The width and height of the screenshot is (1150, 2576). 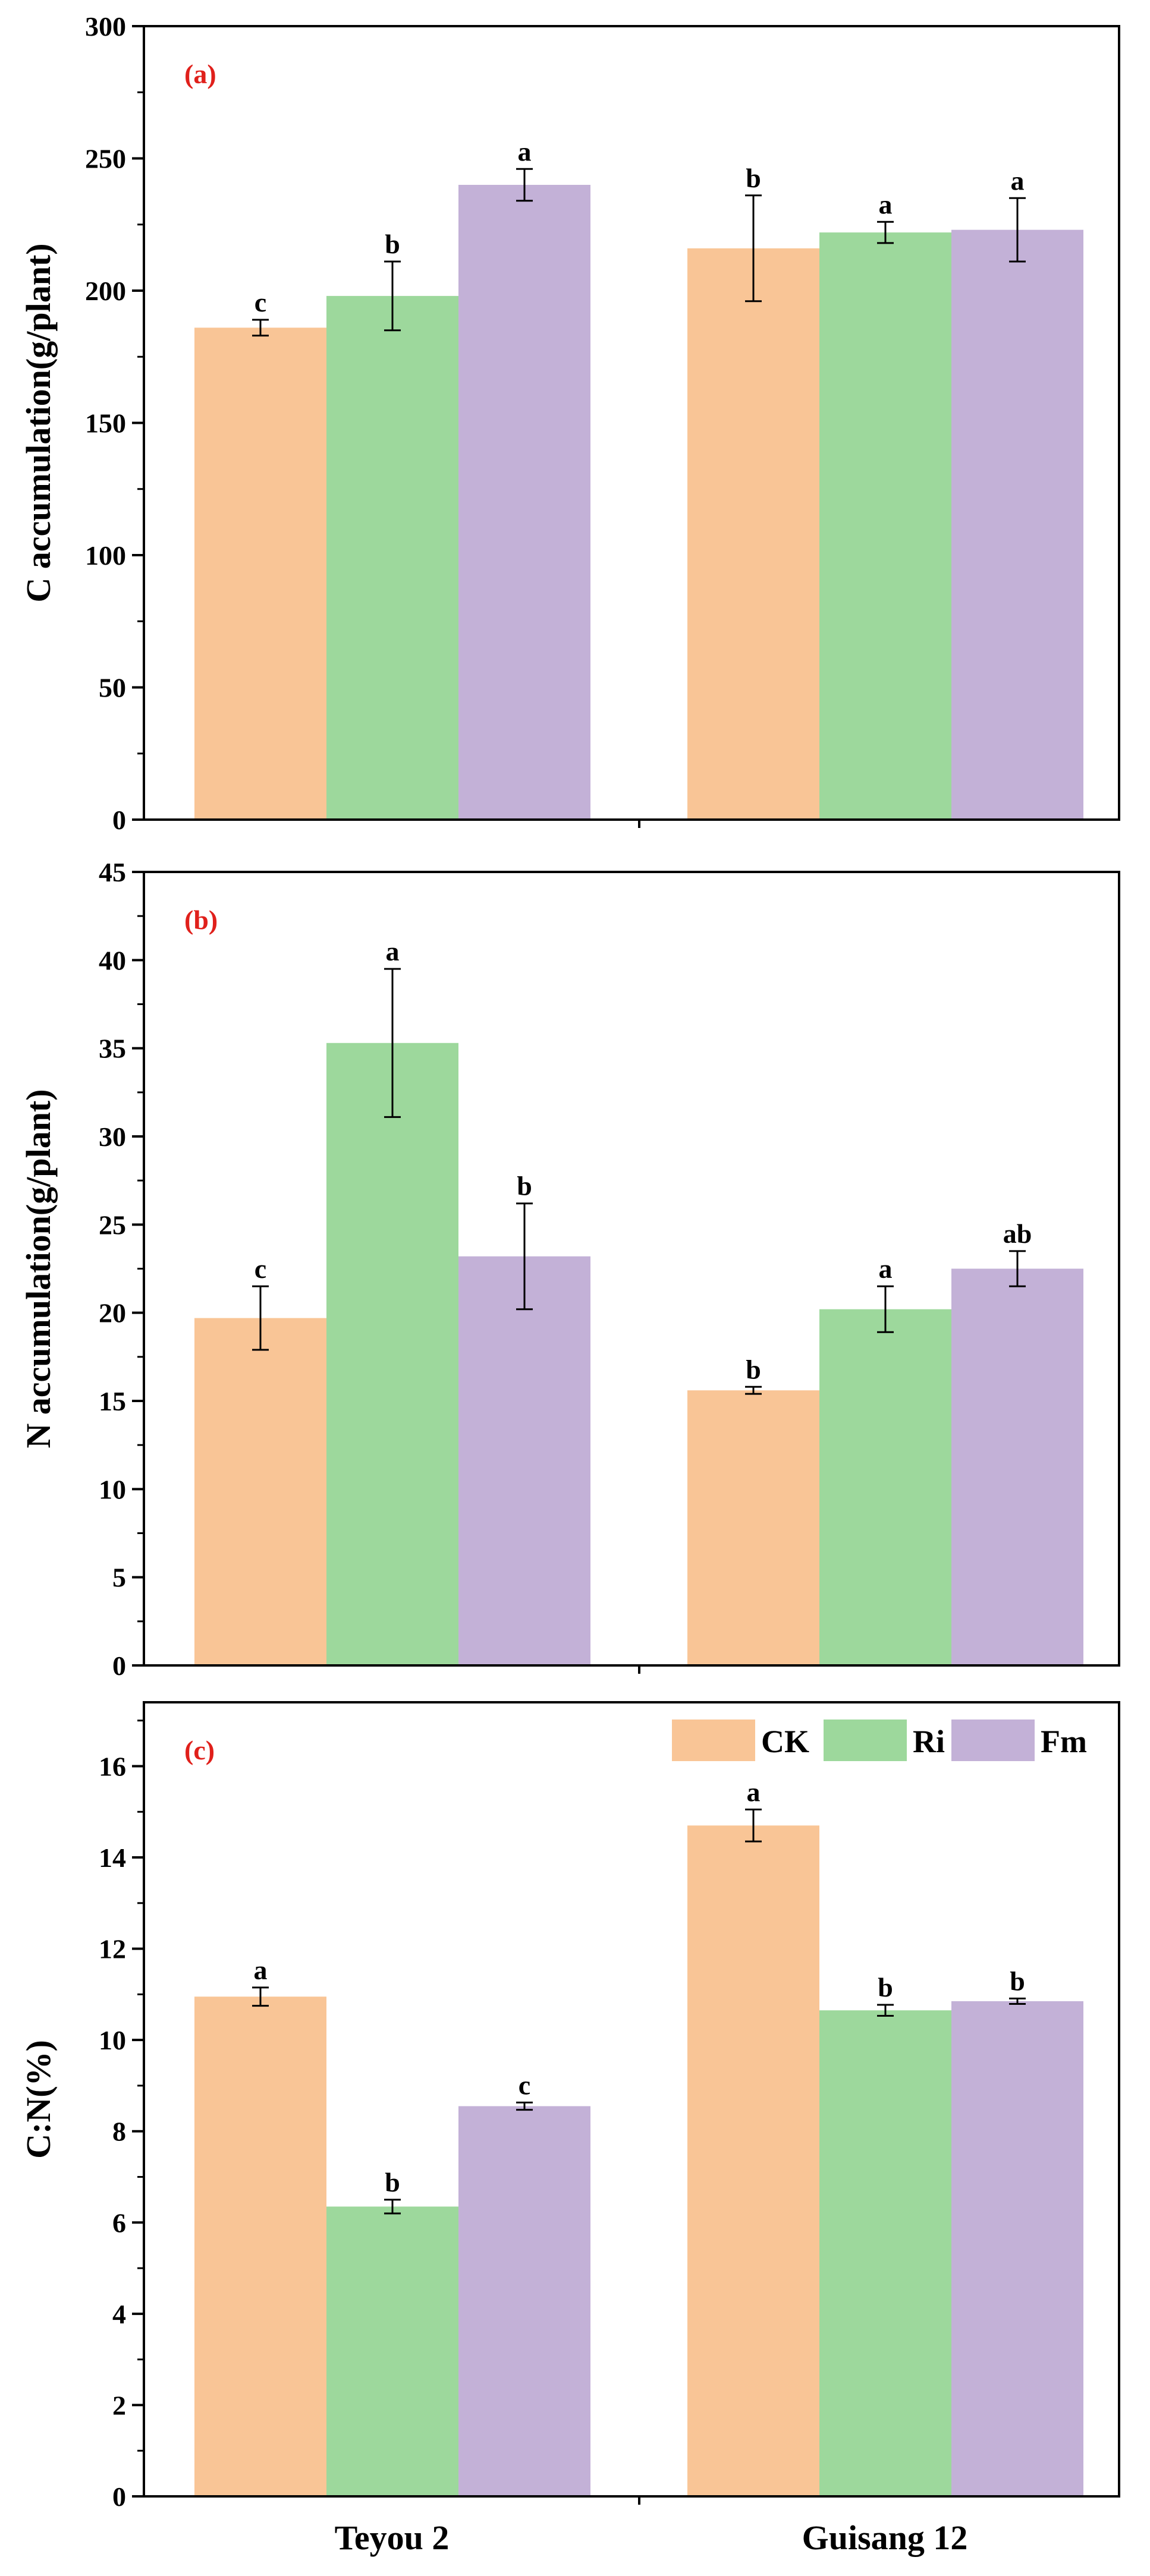 What do you see at coordinates (112, 1401) in the screenshot?
I see `panel-b-ytick-label-3: 15` at bounding box center [112, 1401].